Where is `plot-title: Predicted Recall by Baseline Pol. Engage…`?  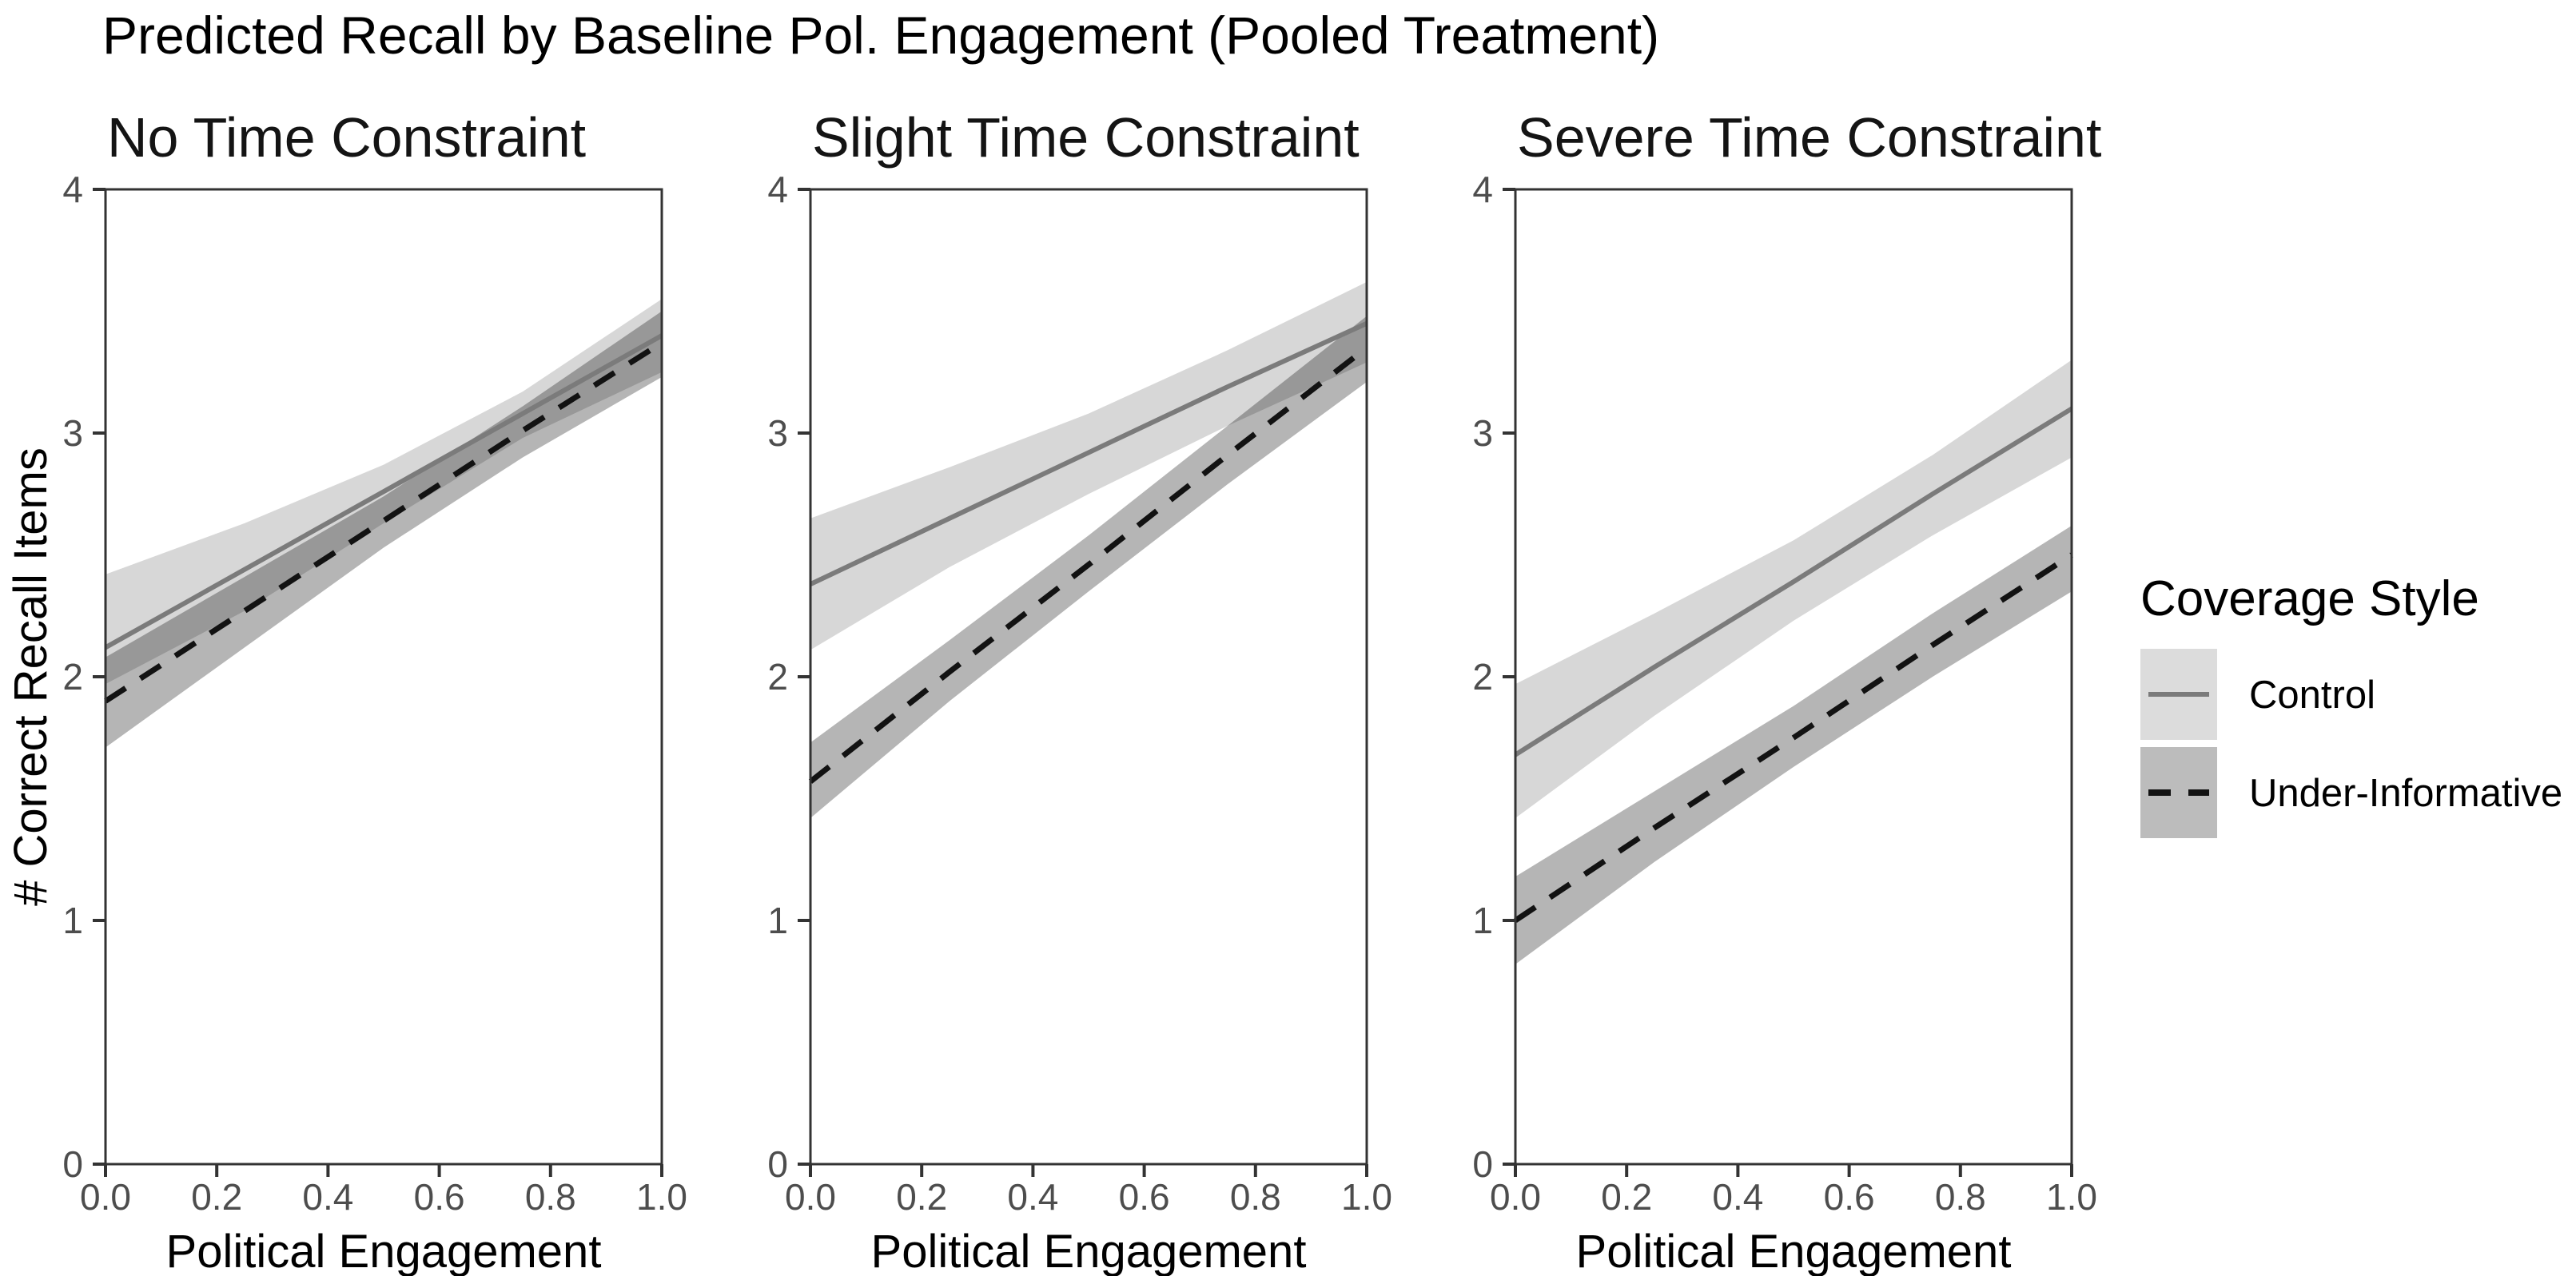
plot-title: Predicted Recall by Baseline Pol. Engage… is located at coordinates (881, 35).